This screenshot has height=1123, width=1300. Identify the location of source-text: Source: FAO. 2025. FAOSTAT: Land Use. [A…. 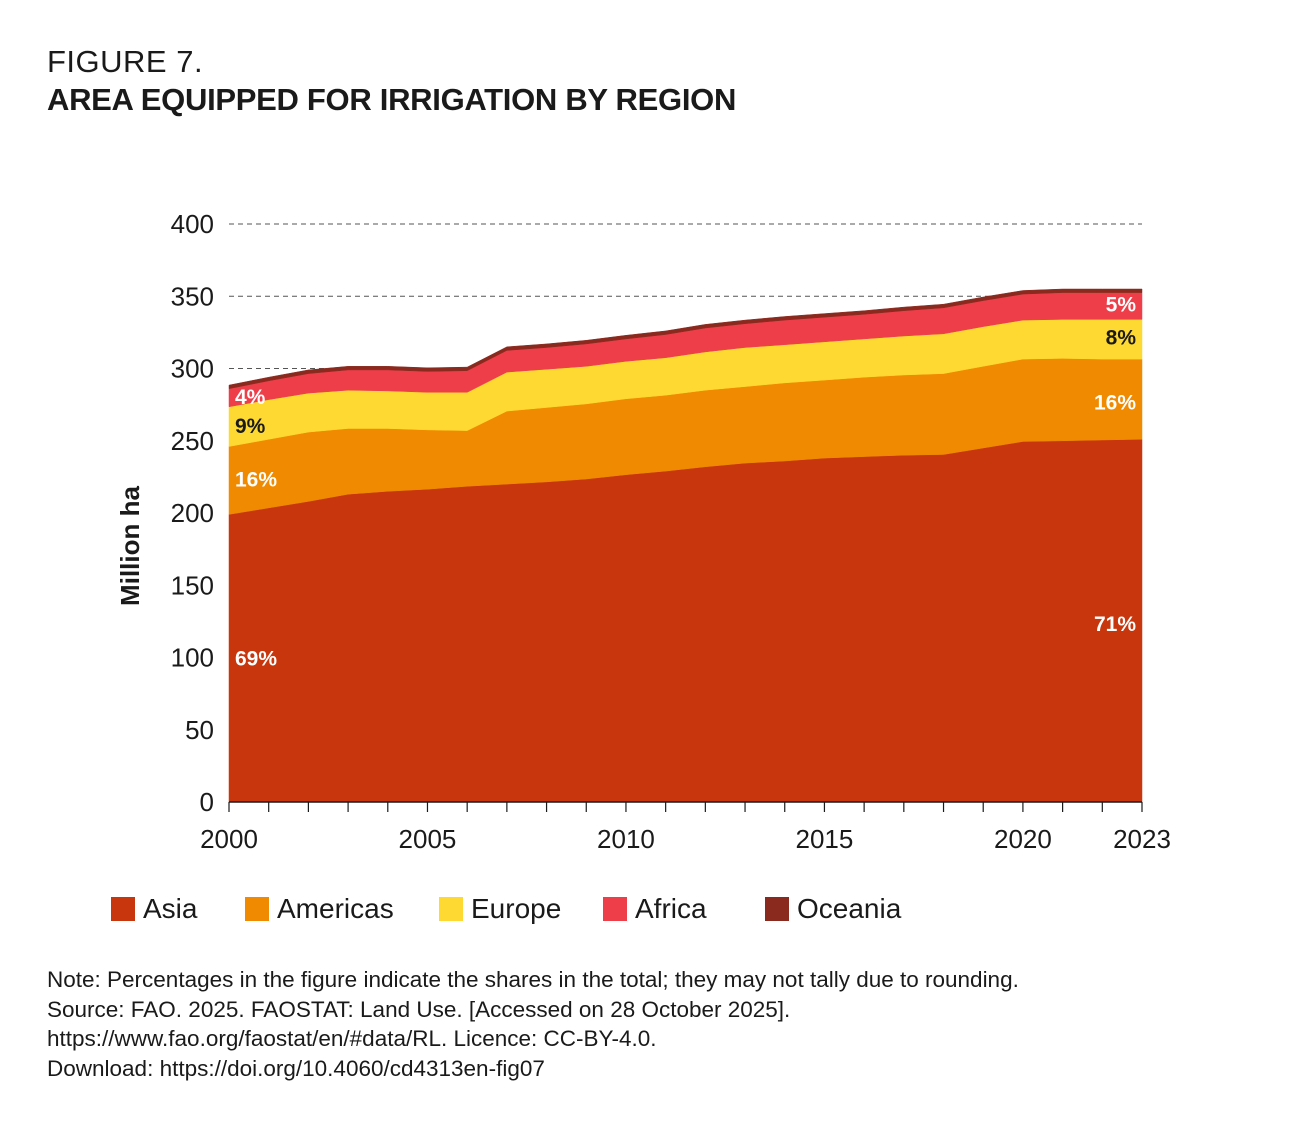
(419, 1009).